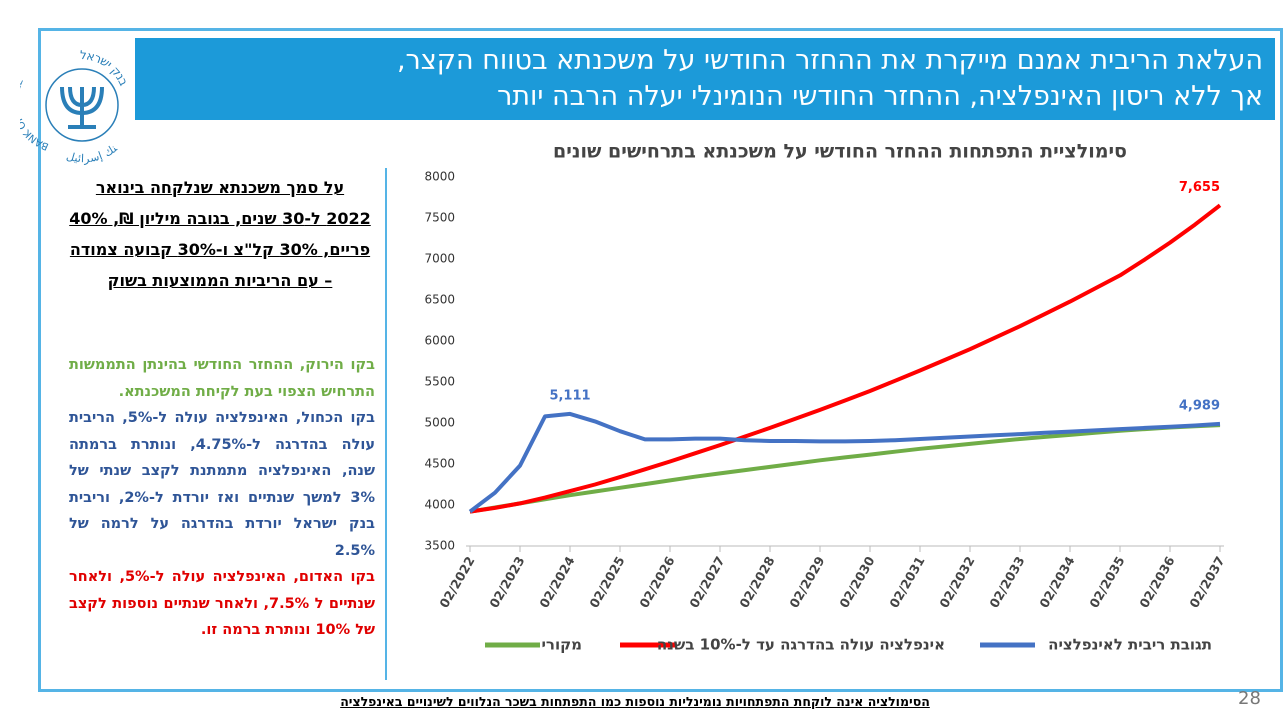  Describe the element at coordinates (439, 341) in the screenshot. I see `y-tick-label: 6000` at that location.